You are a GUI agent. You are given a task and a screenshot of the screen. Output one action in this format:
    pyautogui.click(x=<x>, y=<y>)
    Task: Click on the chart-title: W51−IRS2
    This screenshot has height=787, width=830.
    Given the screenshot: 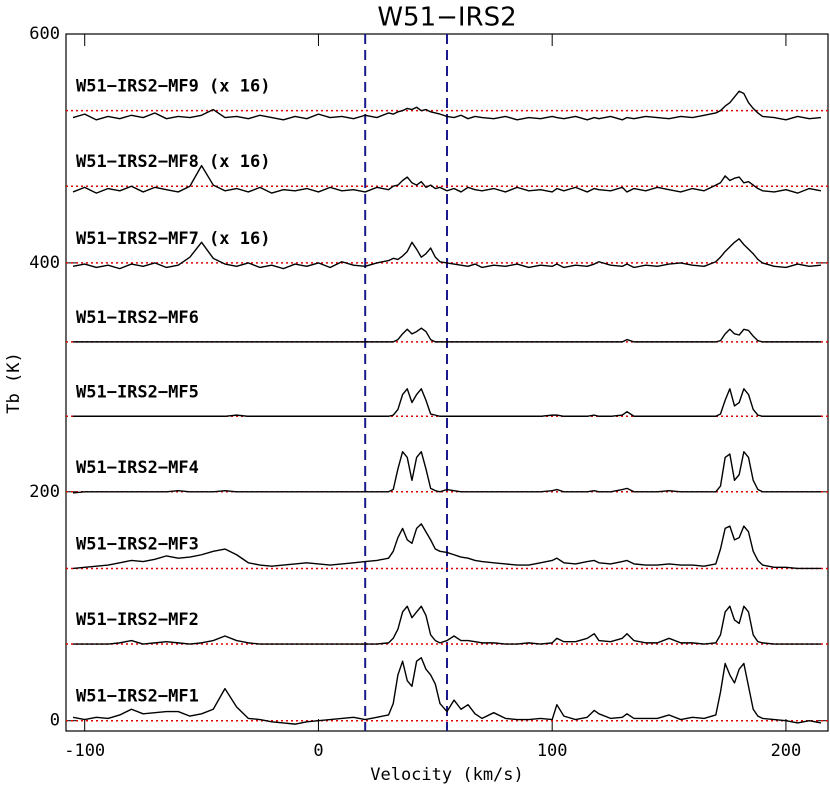 What is the action you would take?
    pyautogui.click(x=446, y=18)
    